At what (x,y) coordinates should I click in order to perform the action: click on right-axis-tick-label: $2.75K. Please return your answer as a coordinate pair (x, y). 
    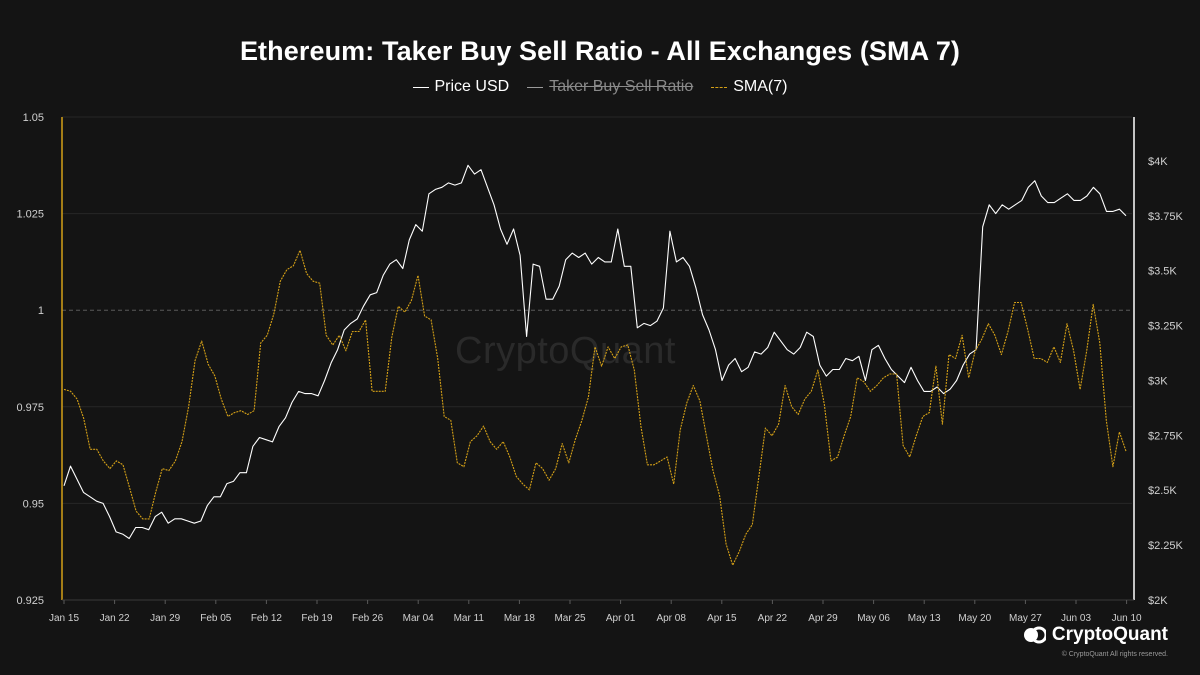
    Looking at the image, I should click on (1166, 436).